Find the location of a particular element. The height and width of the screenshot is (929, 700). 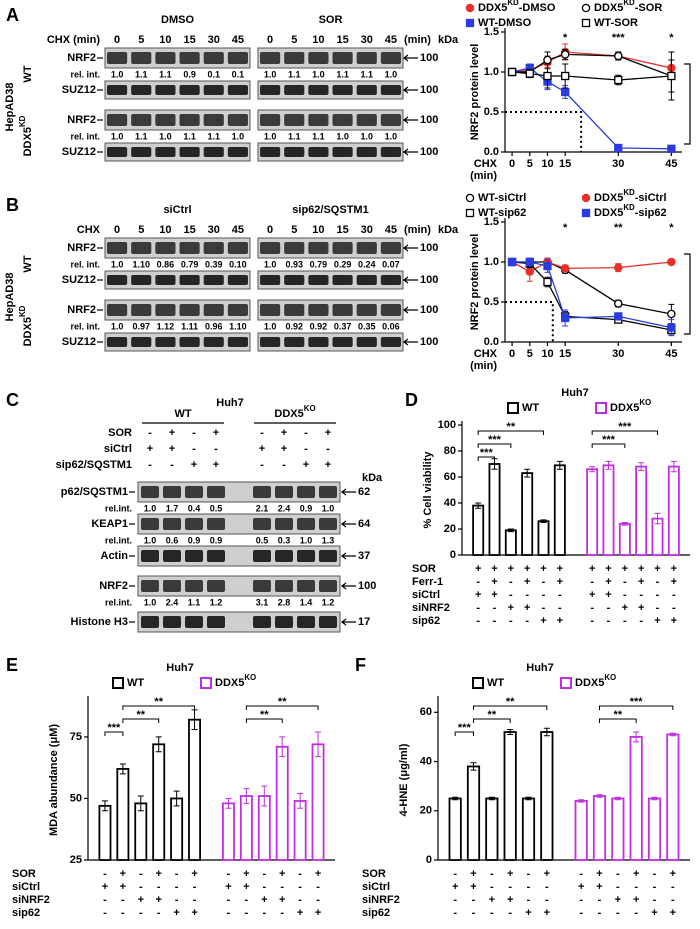

panel-label: B is located at coordinates (12, 205).